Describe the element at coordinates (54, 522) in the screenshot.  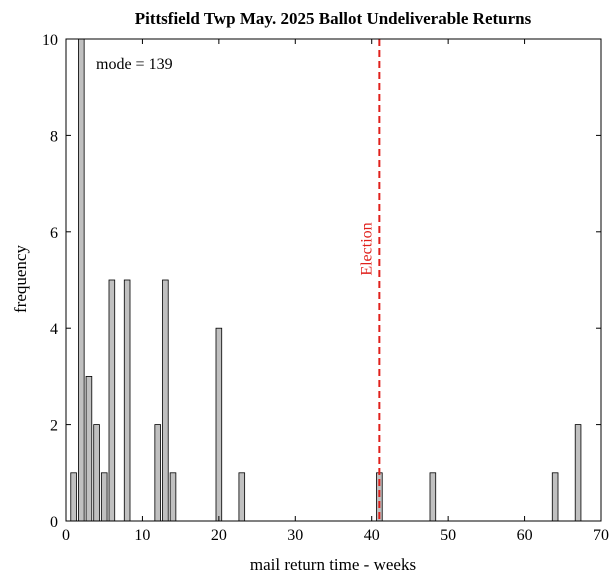
I see `y-tick-label: 0` at that location.